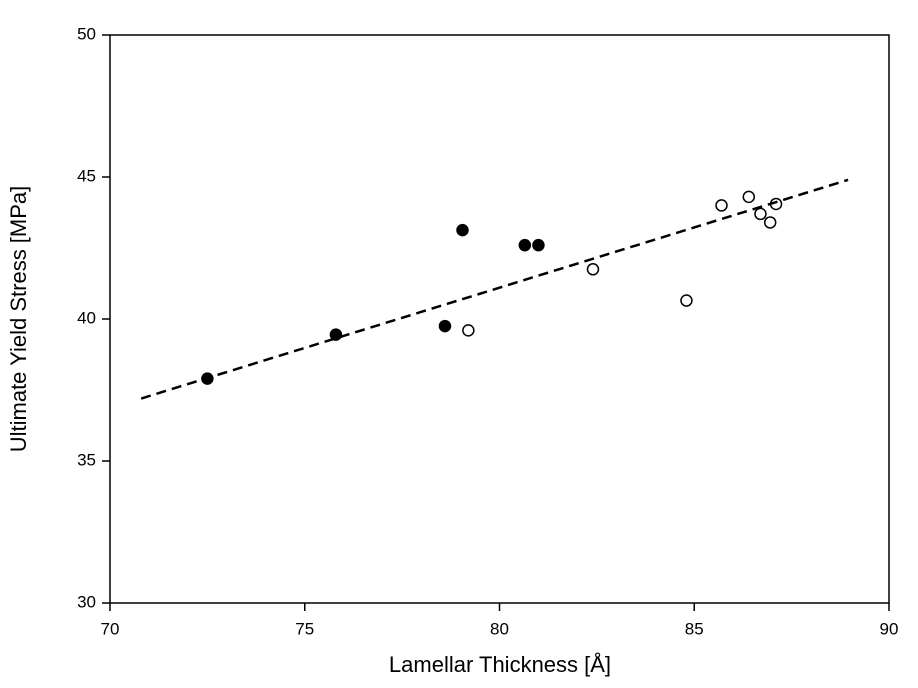 This screenshot has width=918, height=688. Describe the element at coordinates (499, 628) in the screenshot. I see `x-tick-label: 80` at that location.